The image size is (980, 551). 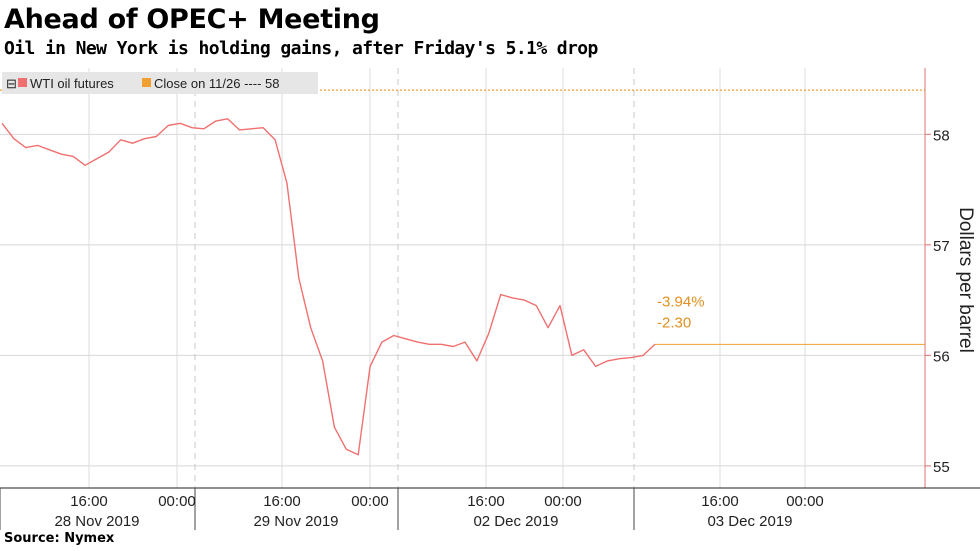 I want to click on y-tick-label: 57, so click(x=941, y=246).